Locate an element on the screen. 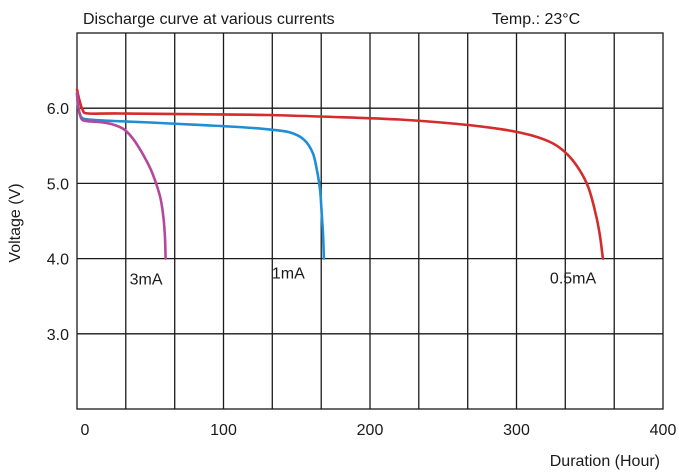  y-tick-label-2: 5.0 is located at coordinates (58, 184).